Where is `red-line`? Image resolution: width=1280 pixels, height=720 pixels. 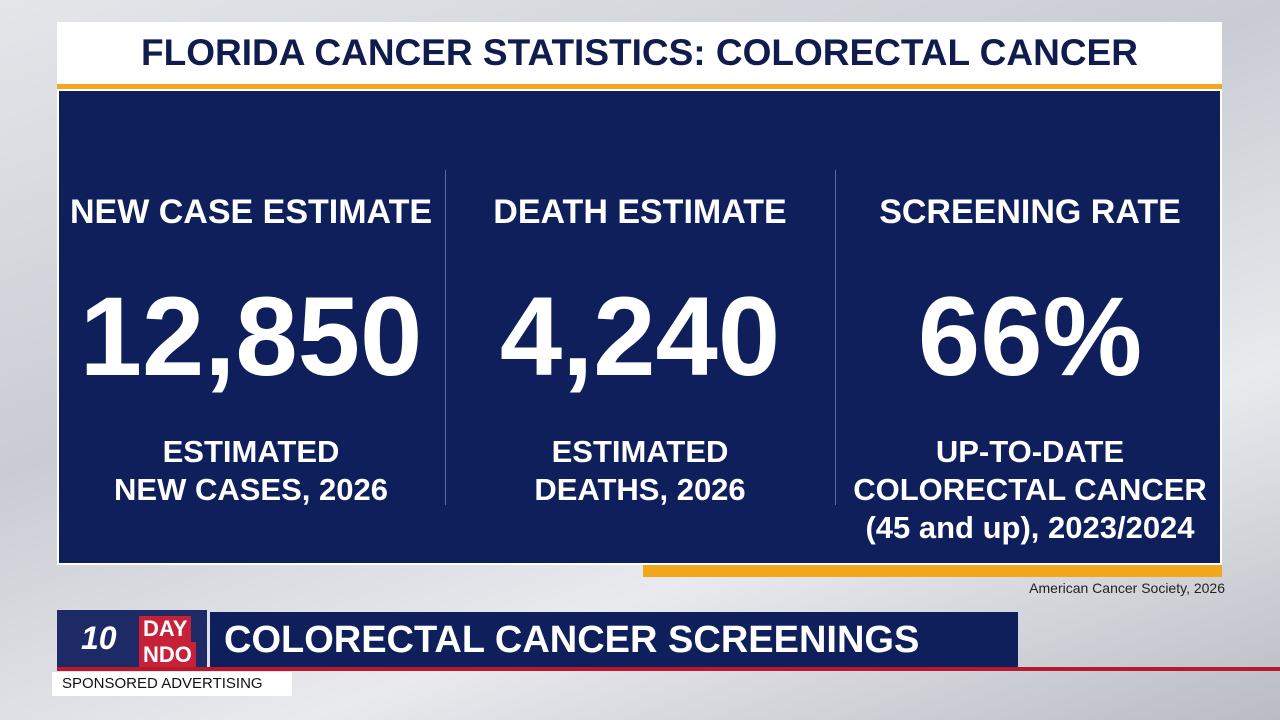 red-line is located at coordinates (668, 669).